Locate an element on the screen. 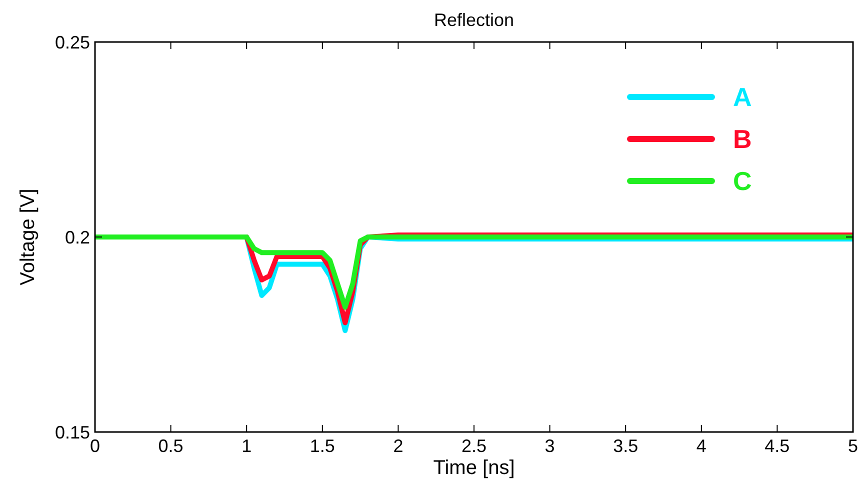 This screenshot has height=492, width=859. x-tick-label: 3.5 is located at coordinates (625, 446).